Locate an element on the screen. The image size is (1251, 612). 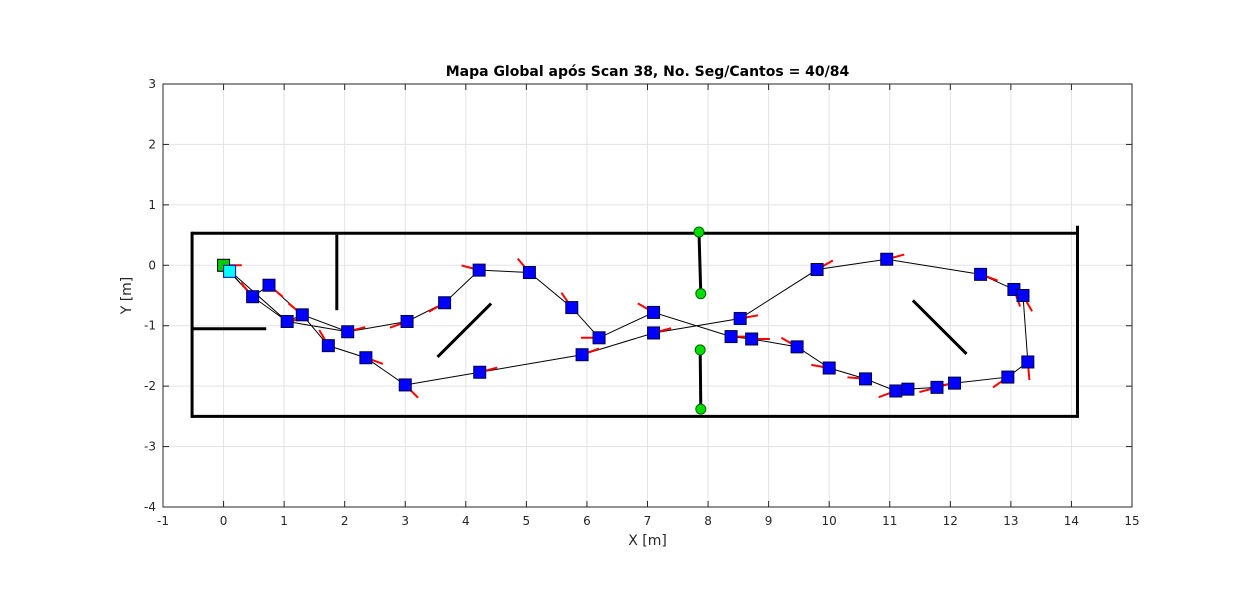
x-tick-label: 11 is located at coordinates (889, 521).